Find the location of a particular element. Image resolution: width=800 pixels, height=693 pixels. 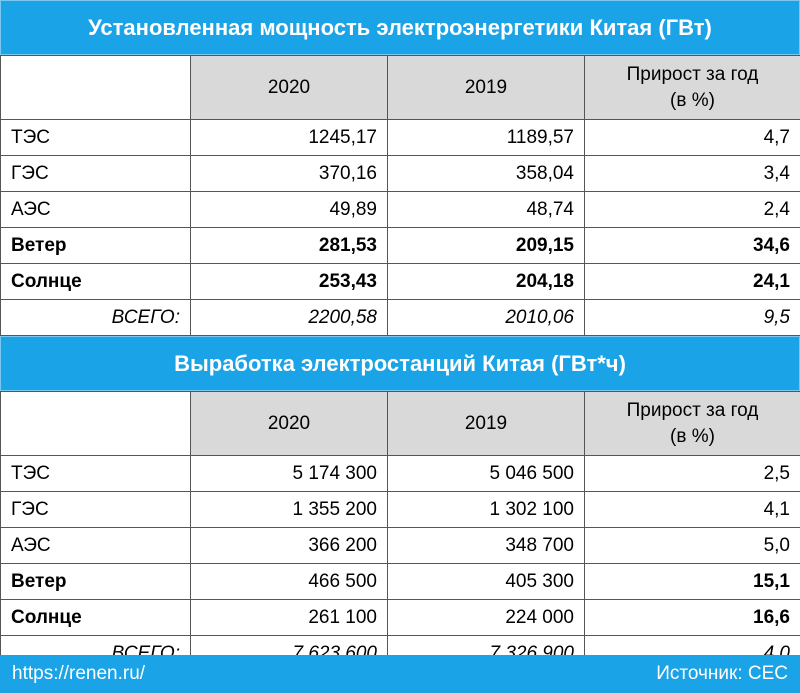

value-2019: 5 046 500 is located at coordinates (486, 473).